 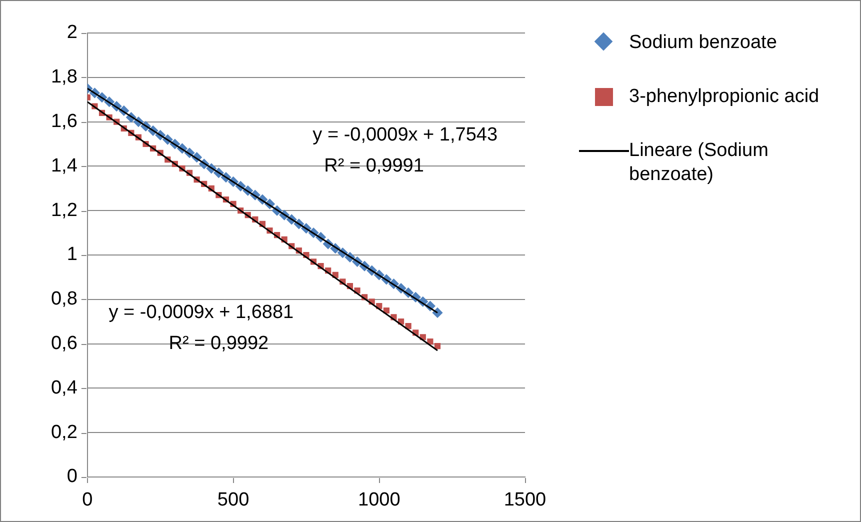 I want to click on x-tick-label: 1500, so click(x=525, y=500).